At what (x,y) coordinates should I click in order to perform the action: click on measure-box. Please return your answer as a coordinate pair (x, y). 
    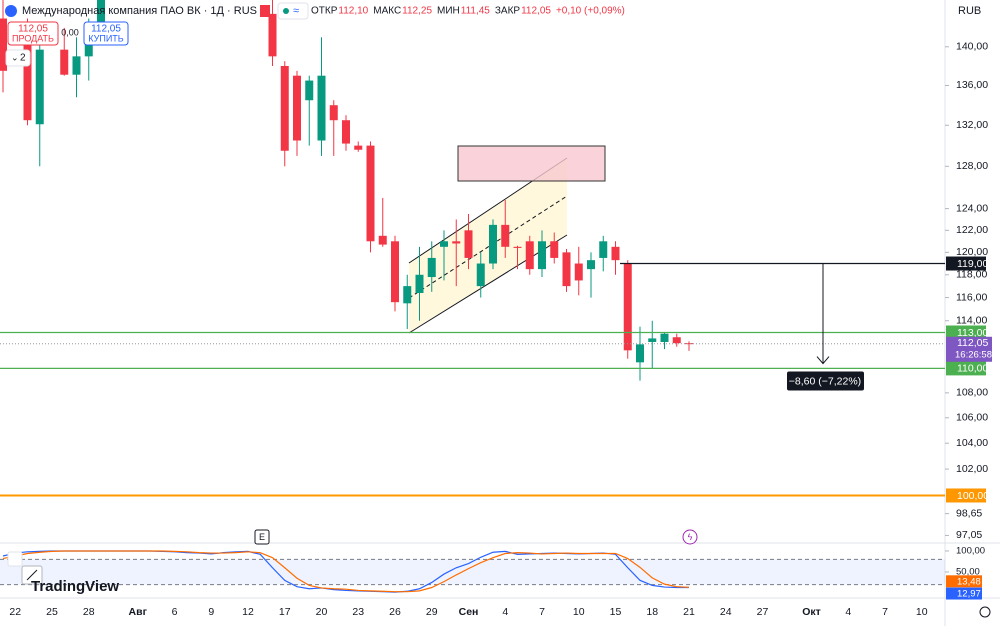
    Looking at the image, I should click on (825, 381).